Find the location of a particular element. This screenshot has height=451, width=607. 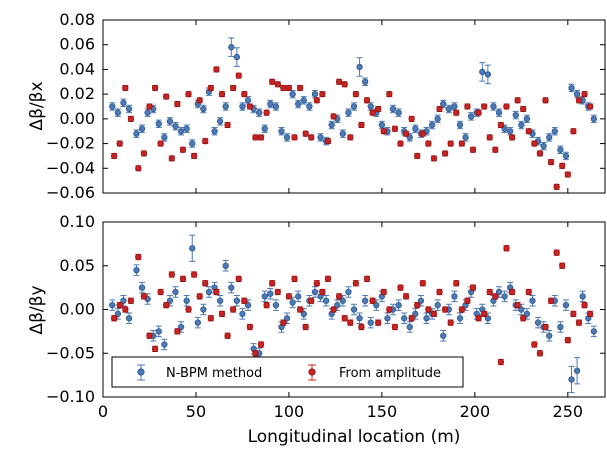

y-tick-label: 0.04 is located at coordinates (77, 68).